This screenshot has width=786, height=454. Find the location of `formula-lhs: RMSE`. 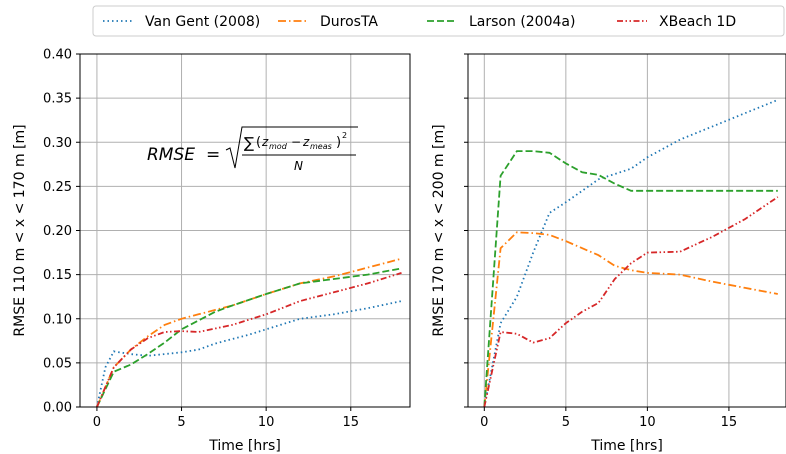

formula-lhs: RMSE is located at coordinates (171, 155).